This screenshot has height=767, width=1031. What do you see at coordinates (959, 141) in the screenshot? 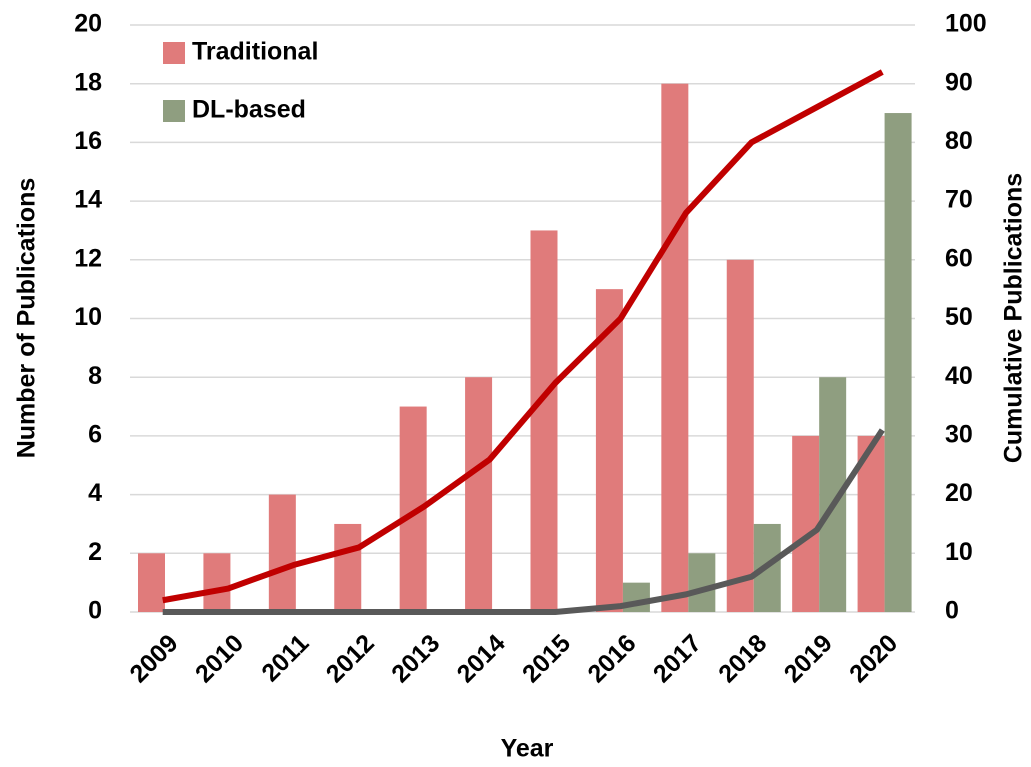
I see `y2-tick-label: 80` at bounding box center [959, 141].